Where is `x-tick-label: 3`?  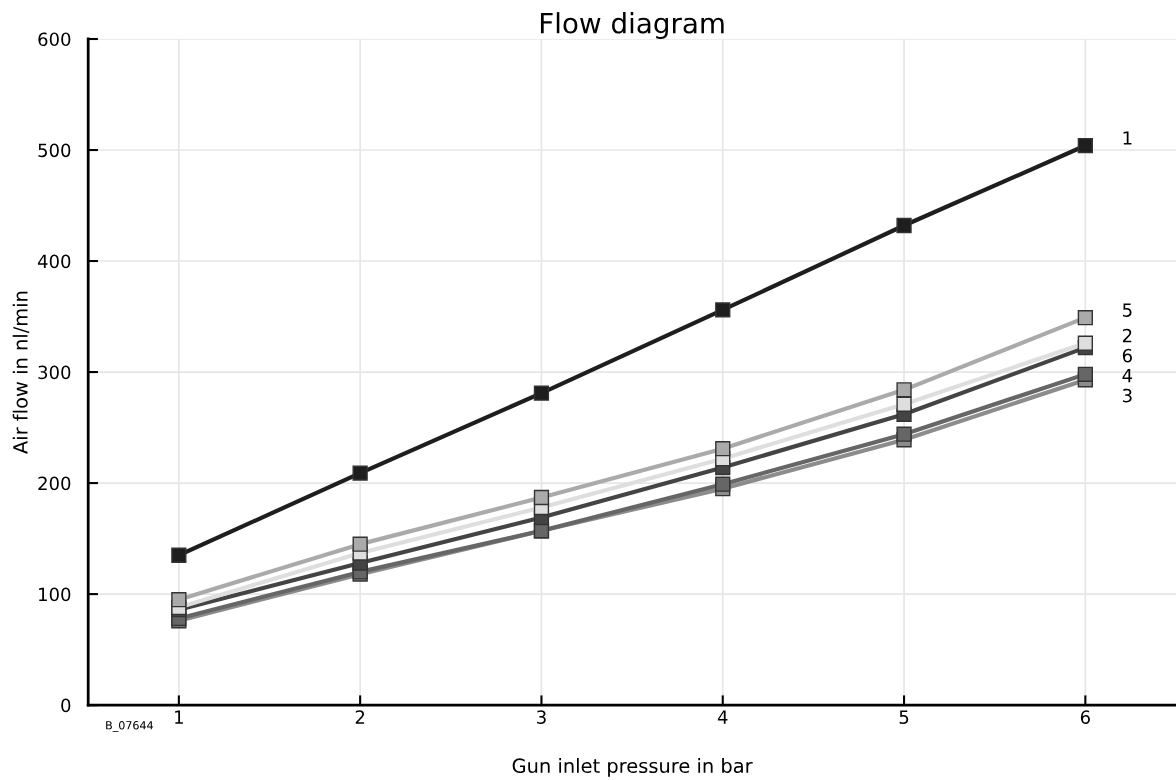
x-tick-label: 3 is located at coordinates (541, 717).